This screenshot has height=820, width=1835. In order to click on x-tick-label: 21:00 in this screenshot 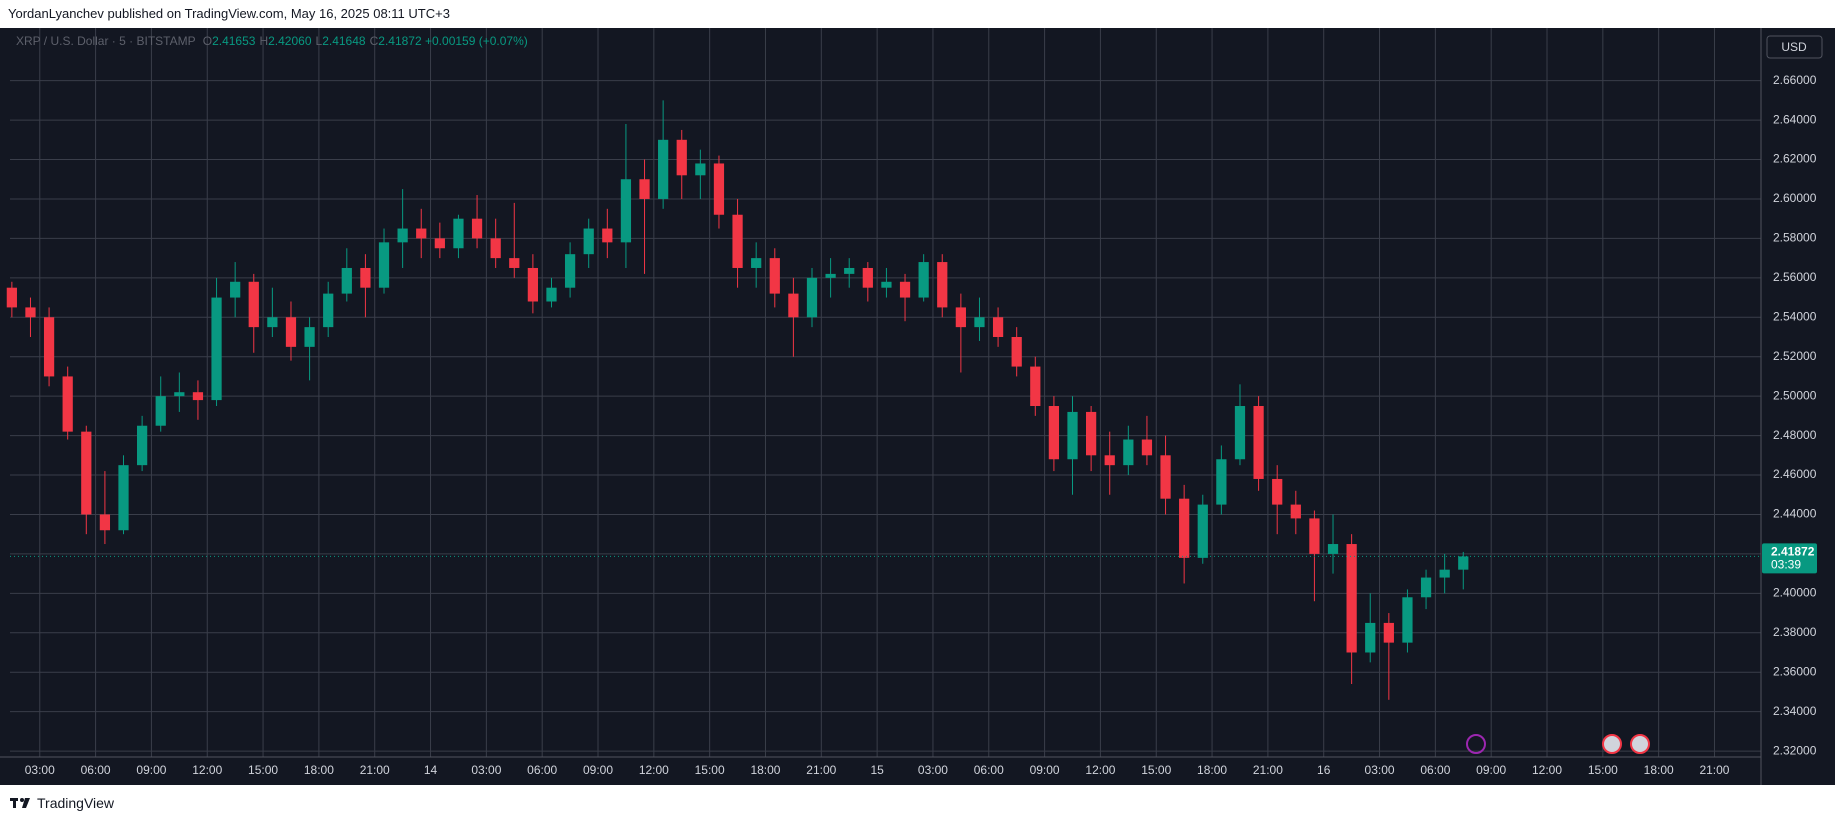, I will do `click(375, 770)`.